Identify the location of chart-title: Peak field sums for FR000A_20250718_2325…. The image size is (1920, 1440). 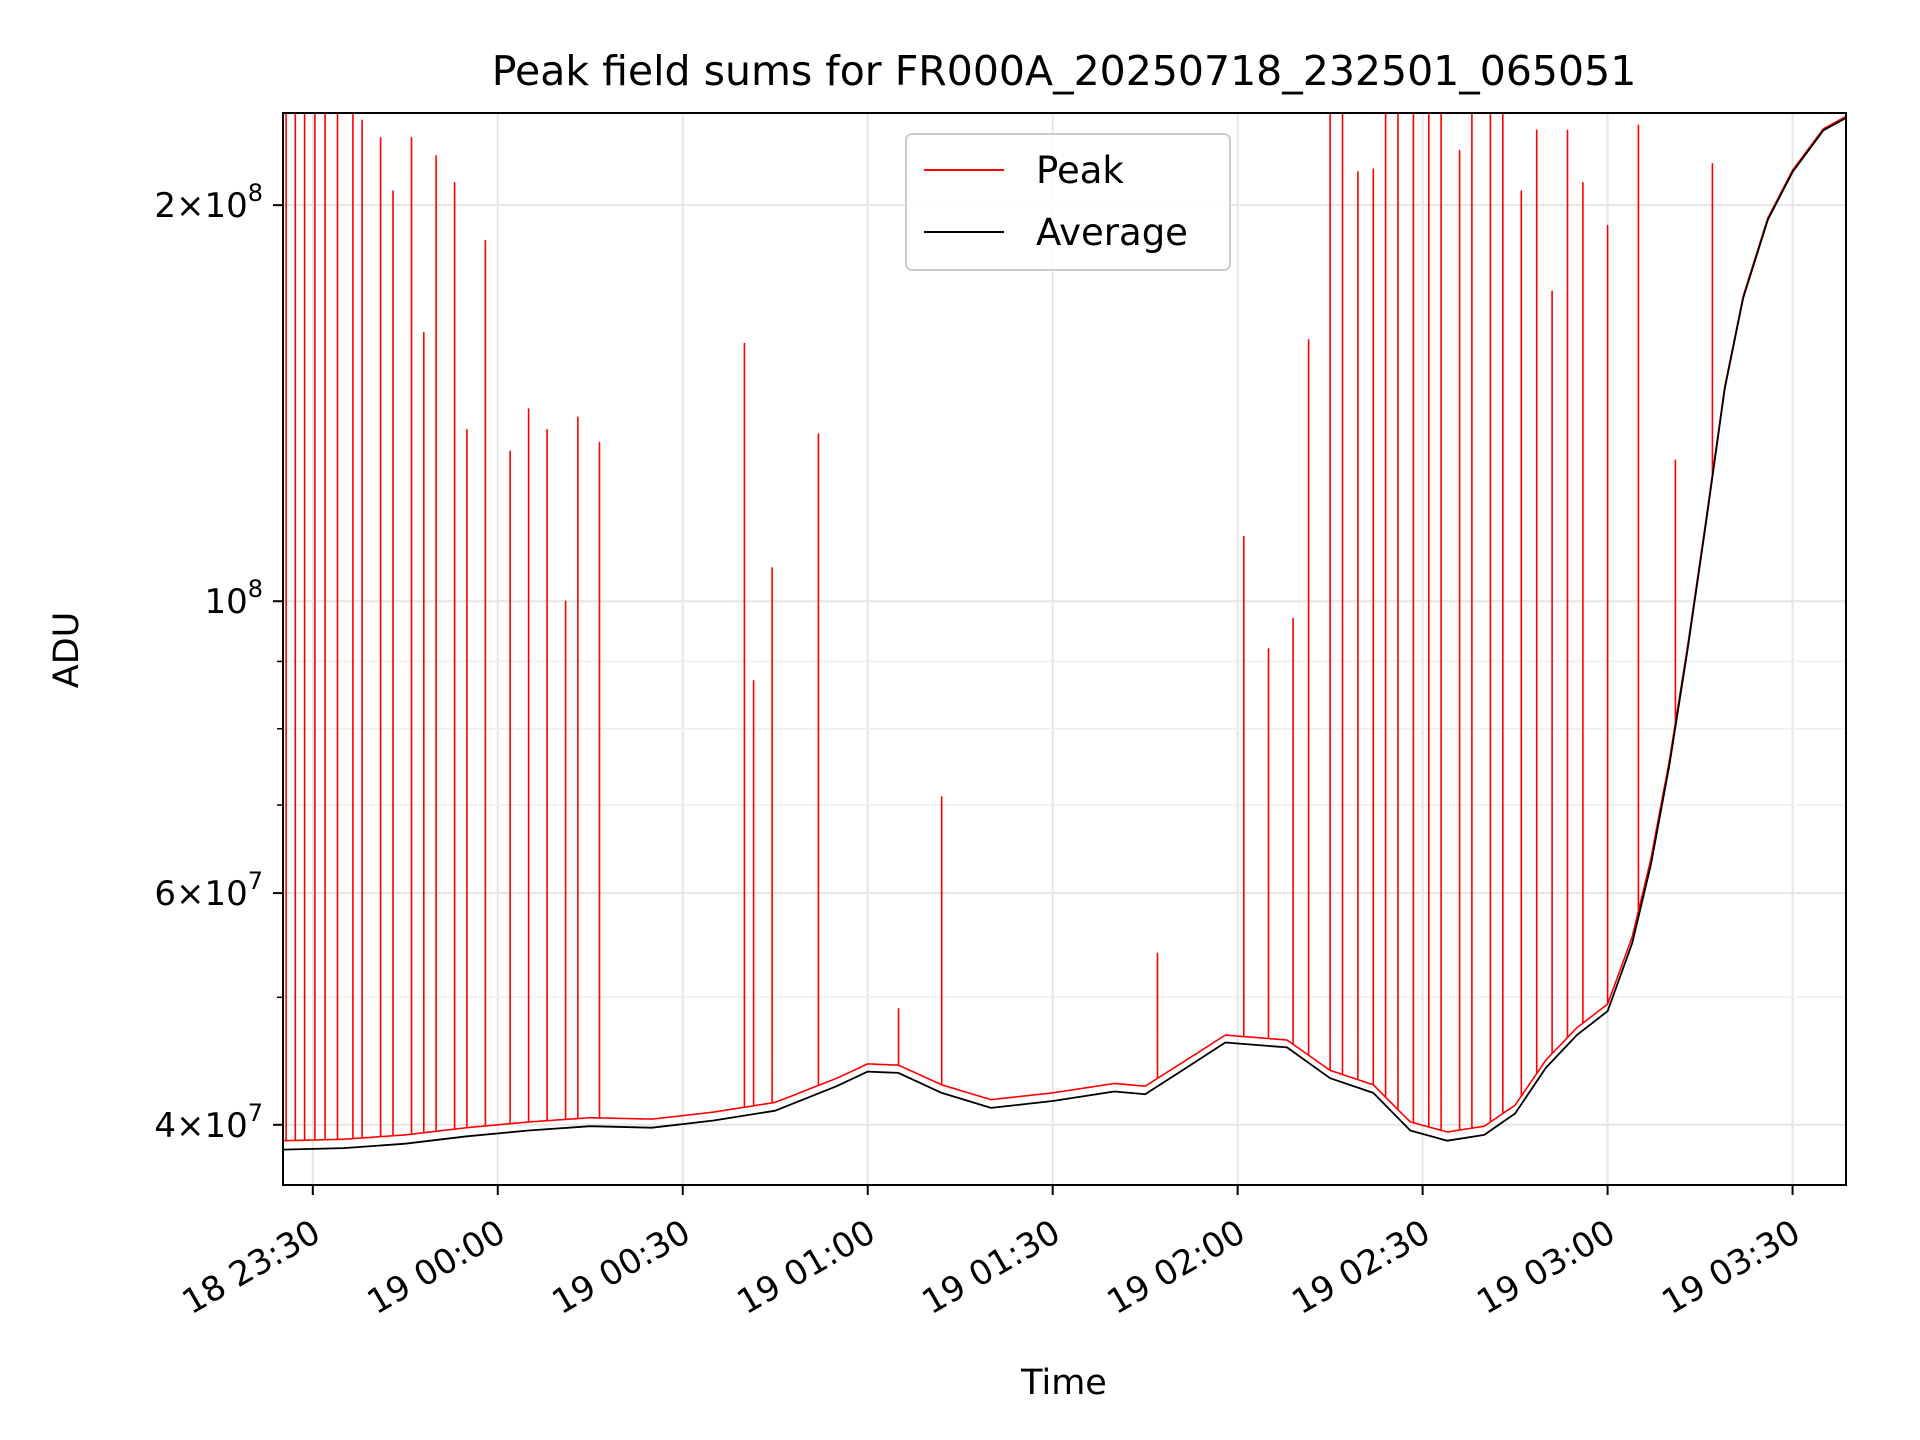
(1064, 71).